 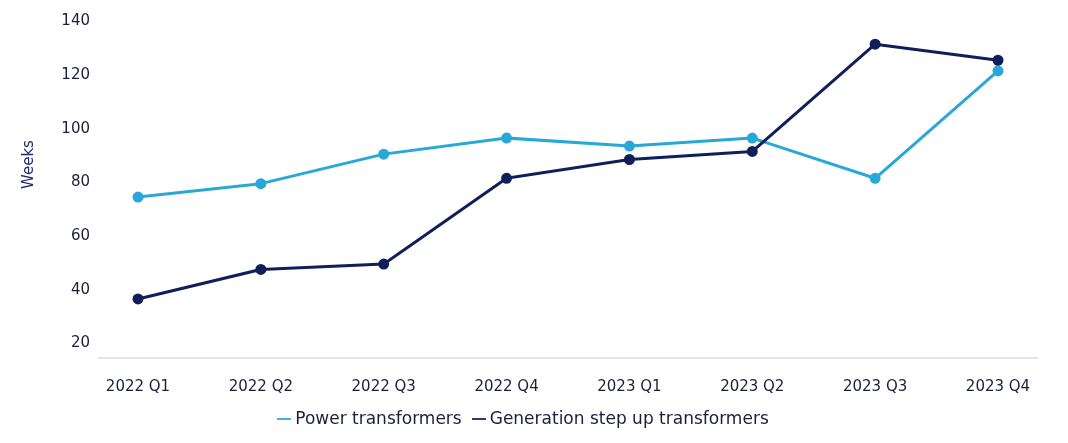 I want to click on y-axis-title: Weeks, so click(x=28, y=164).